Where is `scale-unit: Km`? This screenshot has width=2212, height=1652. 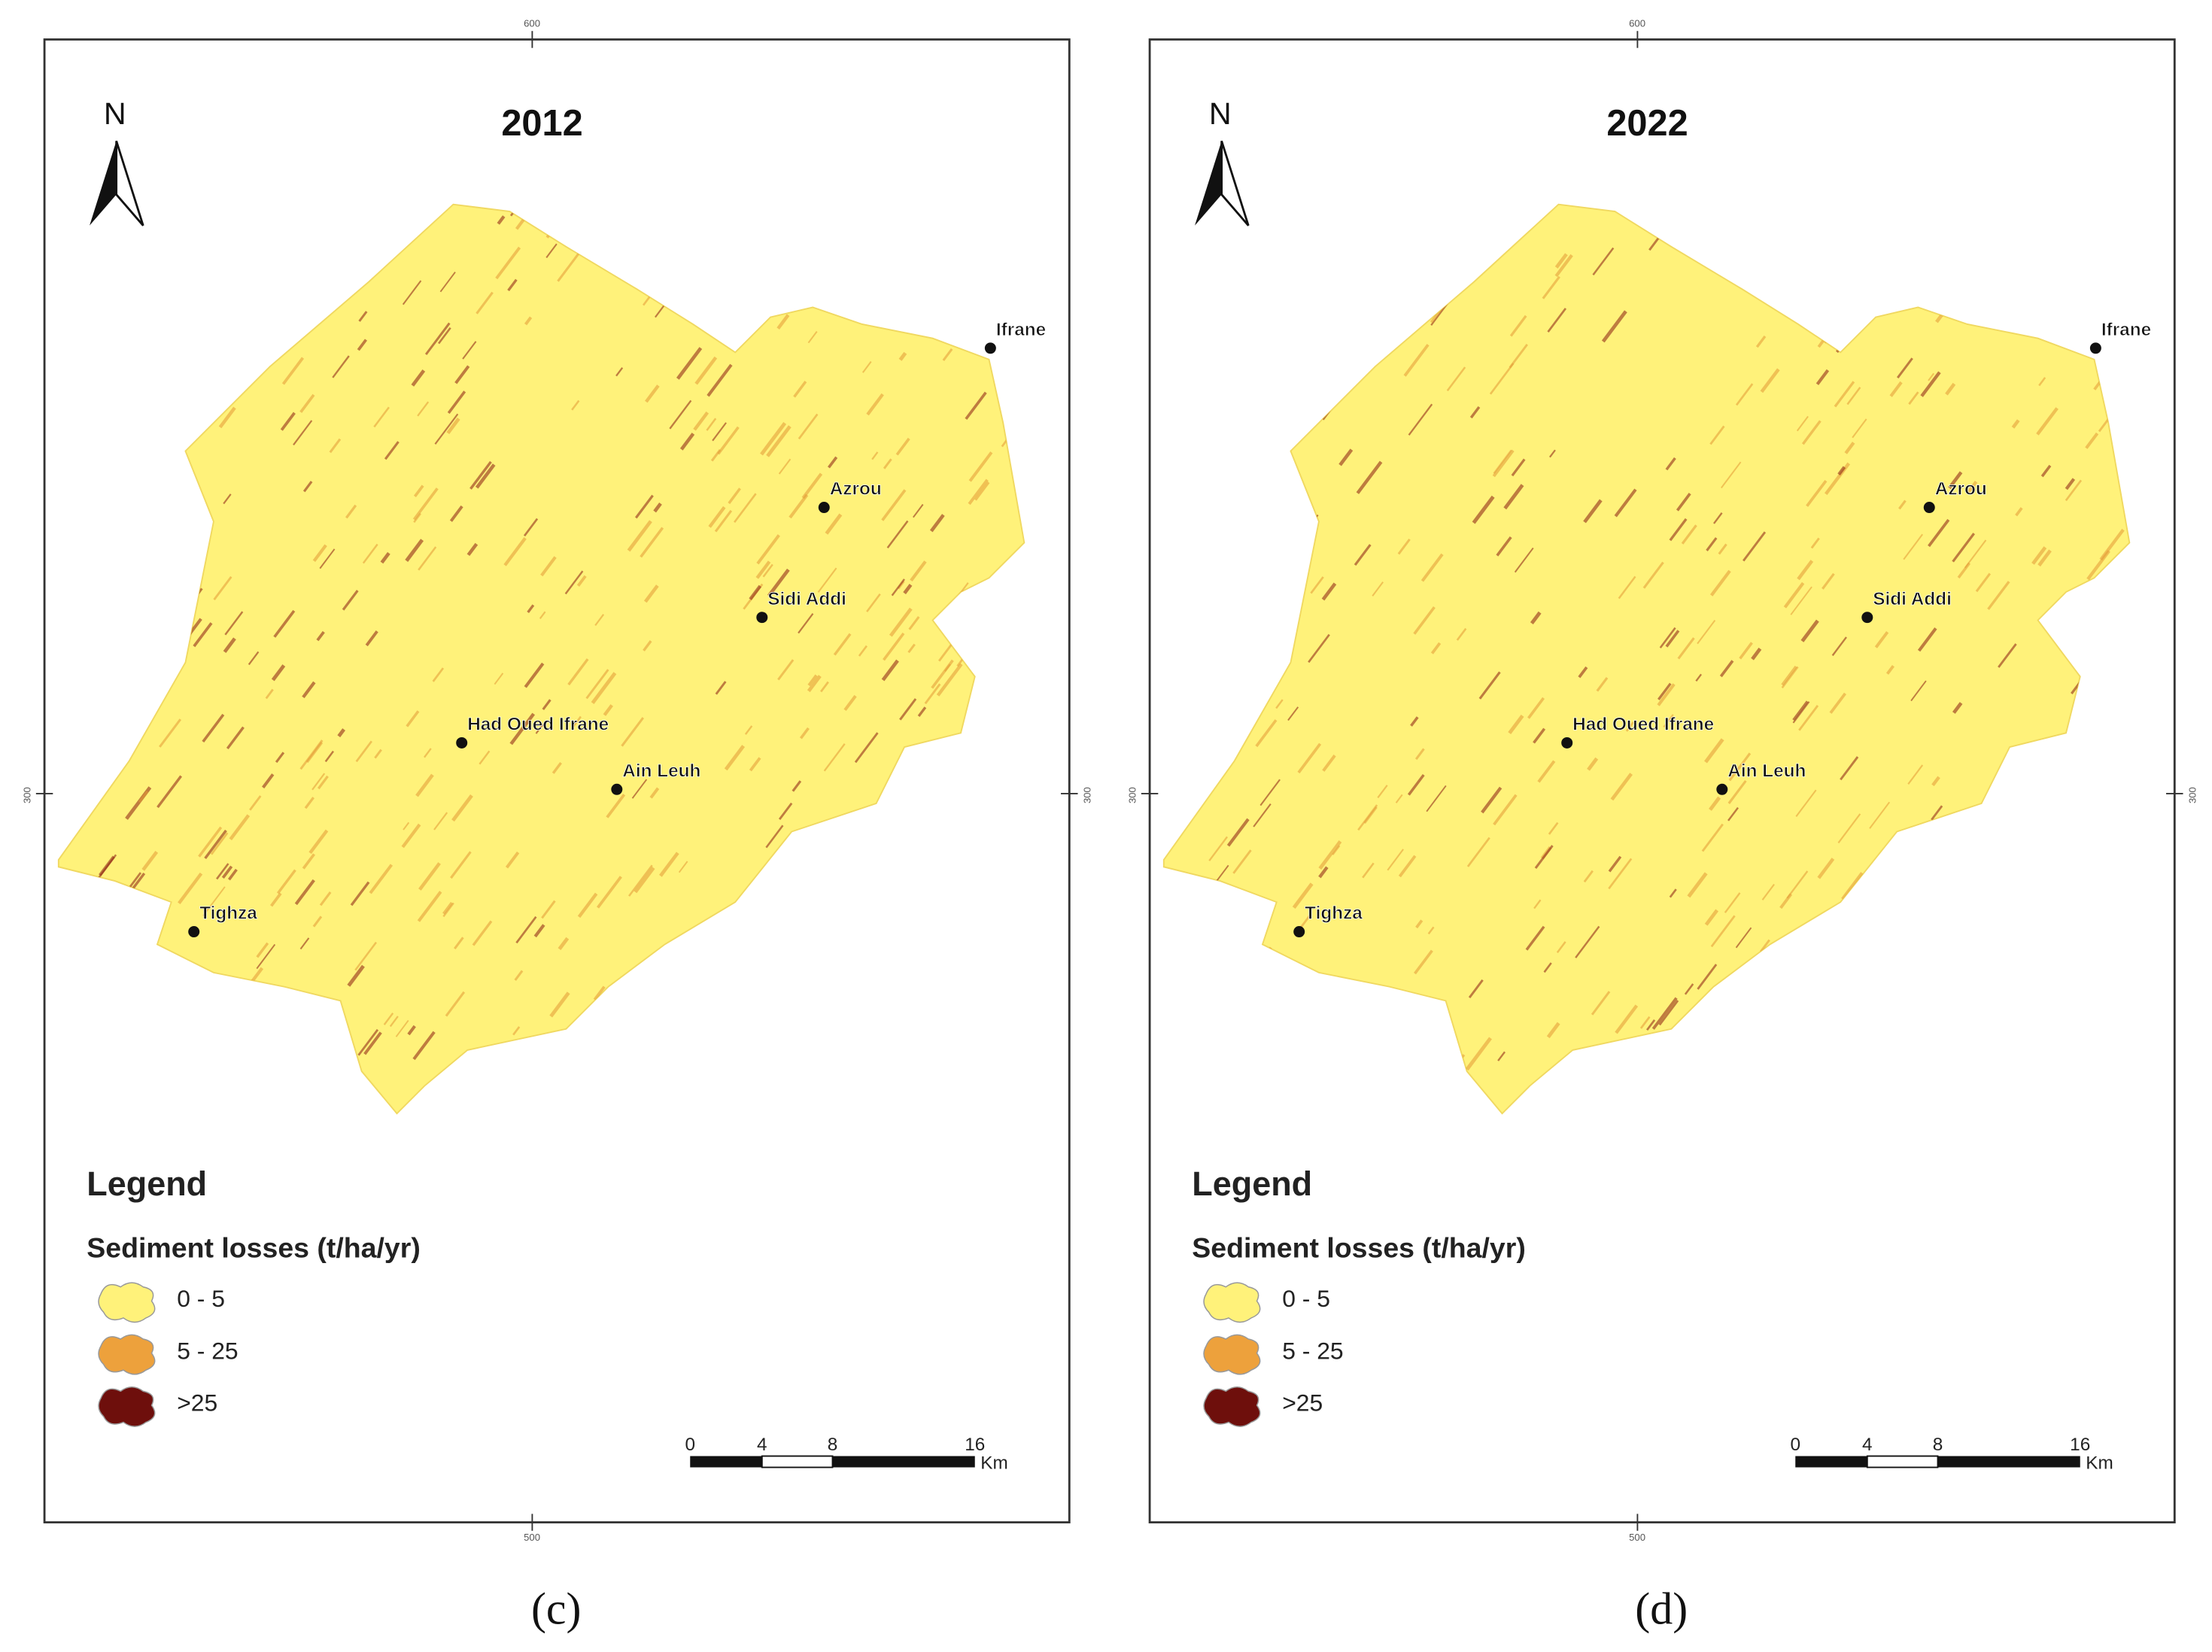
scale-unit: Km is located at coordinates (994, 1463).